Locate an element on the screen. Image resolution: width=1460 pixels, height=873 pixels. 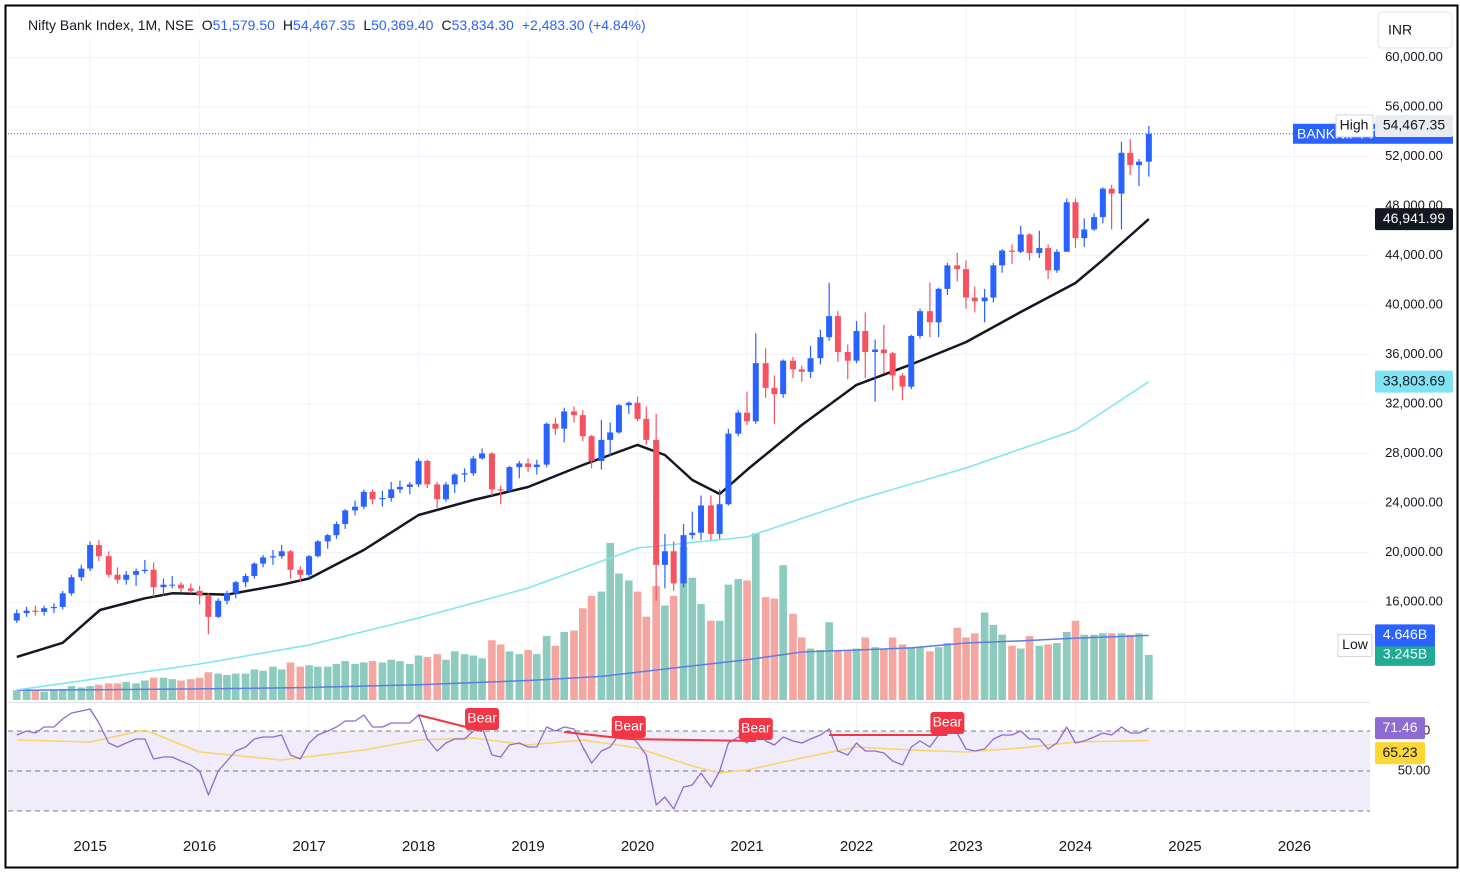
axis-tag is located at coordinates (1400, 728).